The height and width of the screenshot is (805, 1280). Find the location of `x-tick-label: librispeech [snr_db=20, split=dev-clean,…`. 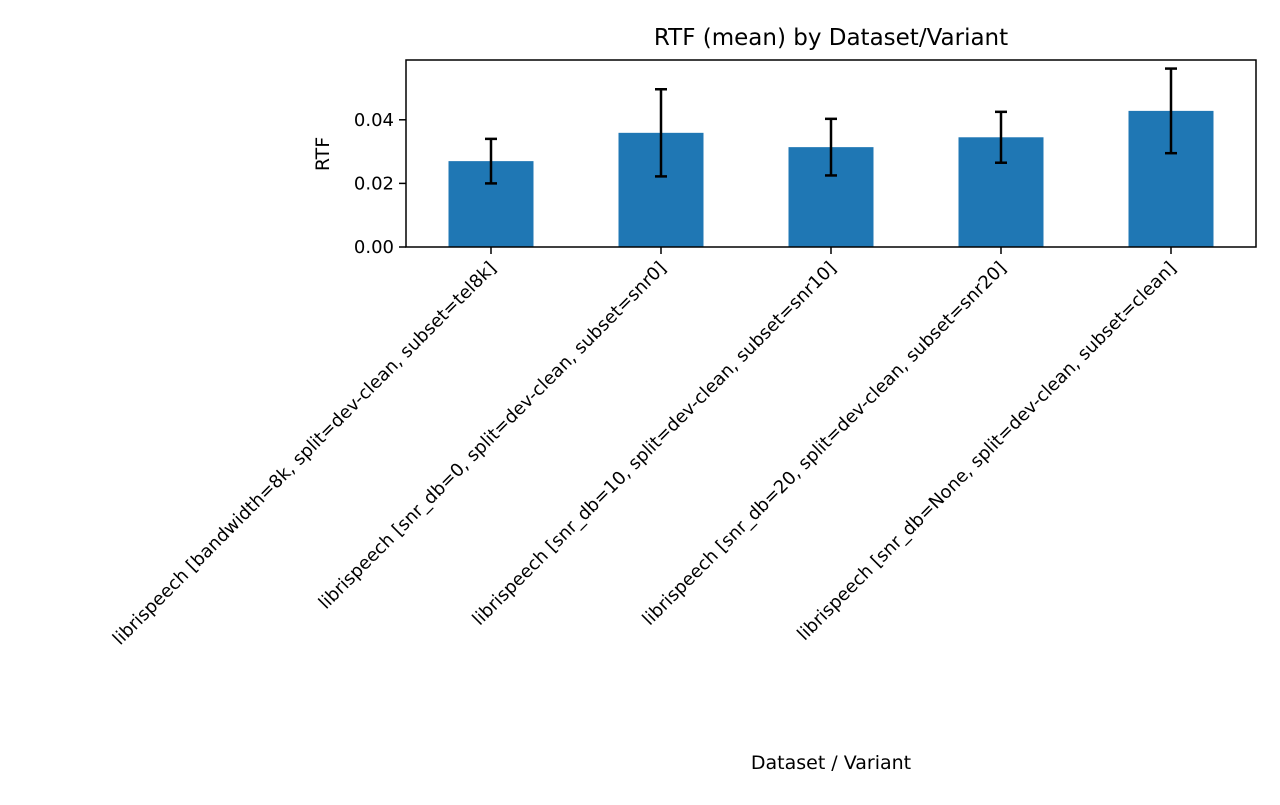

x-tick-label: librispeech [snr_db=20, split=dev-clean,… is located at coordinates (824, 444).